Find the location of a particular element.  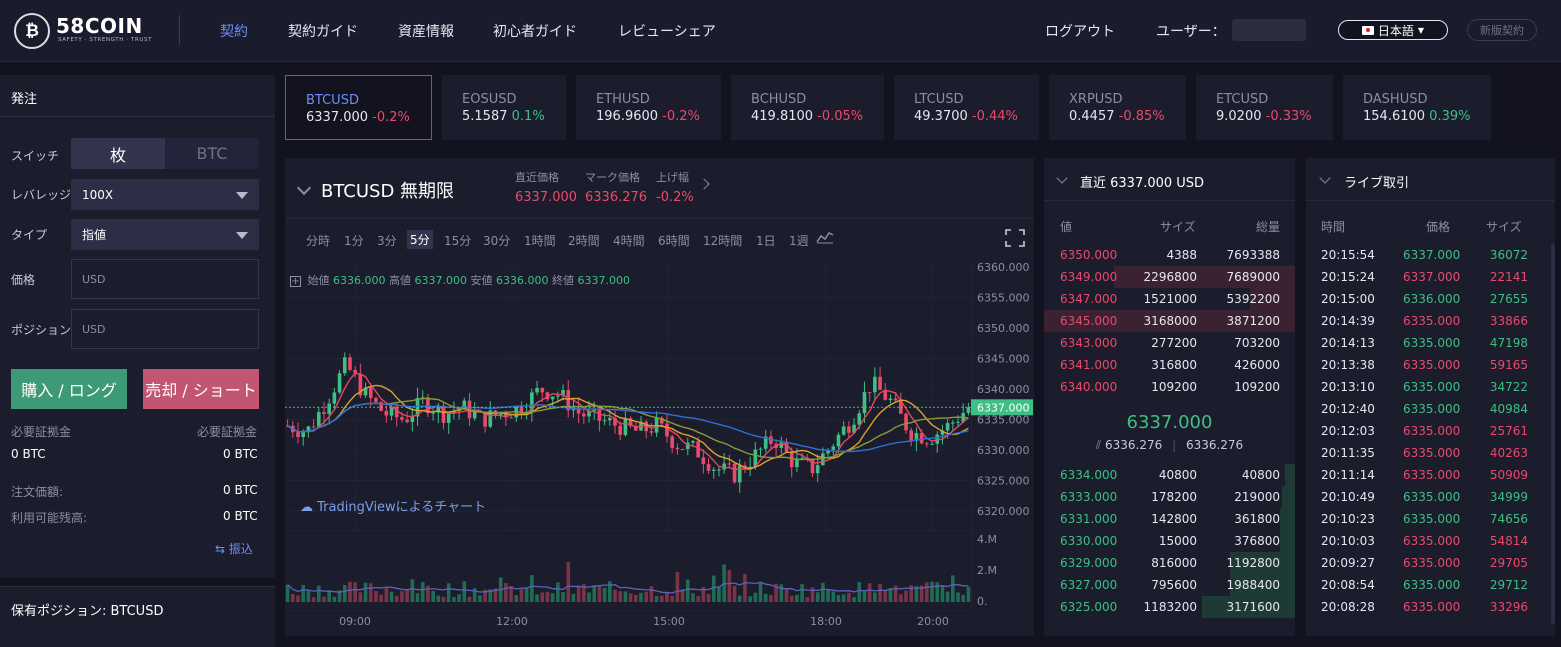

volume-chart is located at coordinates (628, 570).